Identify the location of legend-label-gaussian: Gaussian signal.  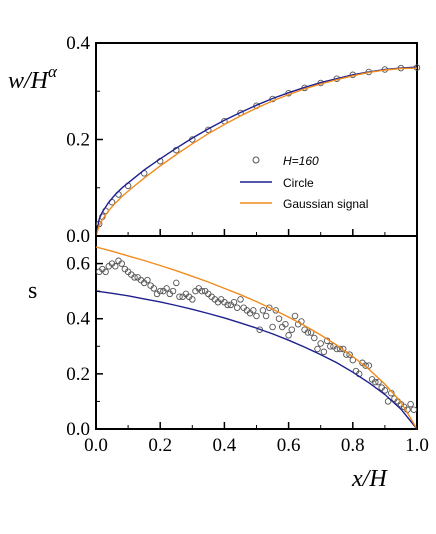
(325, 204).